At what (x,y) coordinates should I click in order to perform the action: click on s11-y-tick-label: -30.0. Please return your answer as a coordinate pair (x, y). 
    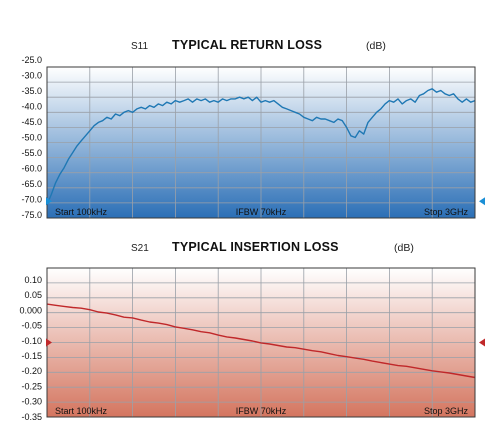
    Looking at the image, I should click on (31, 76).